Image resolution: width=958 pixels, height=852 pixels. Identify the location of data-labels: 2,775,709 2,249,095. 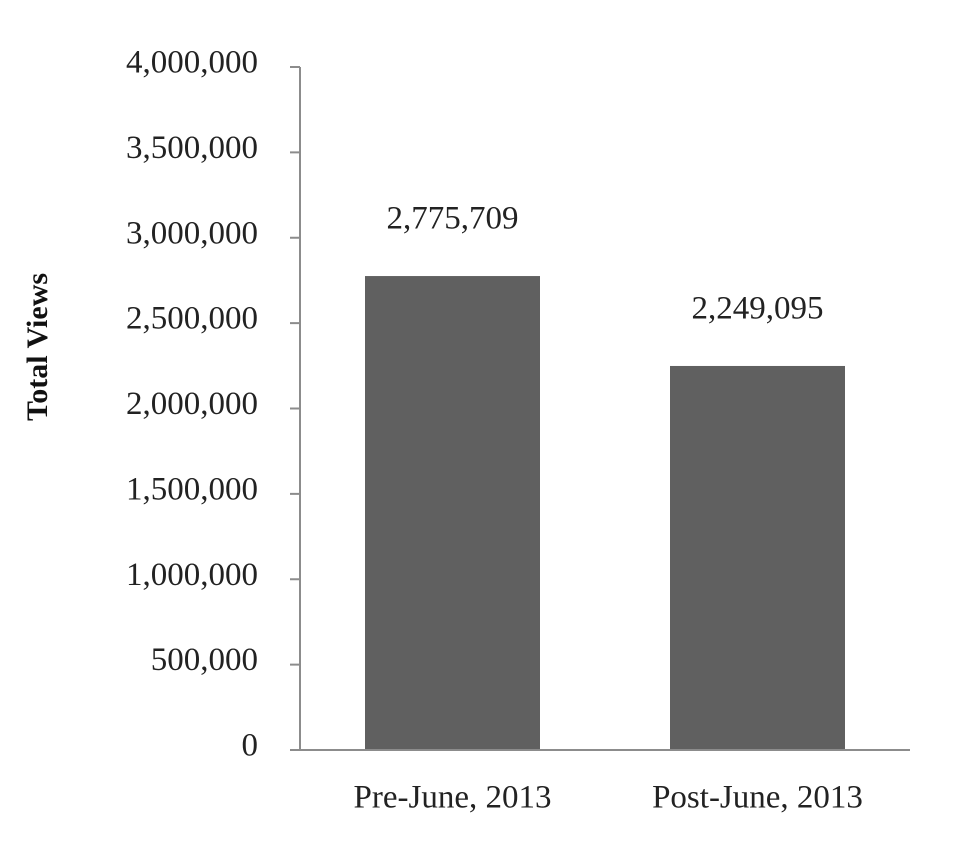
(605, 264).